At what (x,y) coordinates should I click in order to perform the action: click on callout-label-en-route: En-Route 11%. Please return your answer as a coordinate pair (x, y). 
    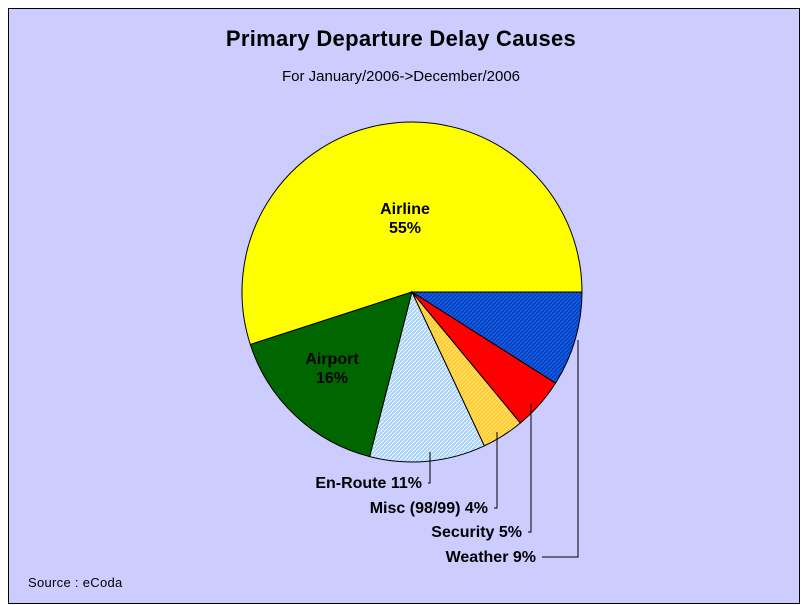
    Looking at the image, I should click on (368, 483).